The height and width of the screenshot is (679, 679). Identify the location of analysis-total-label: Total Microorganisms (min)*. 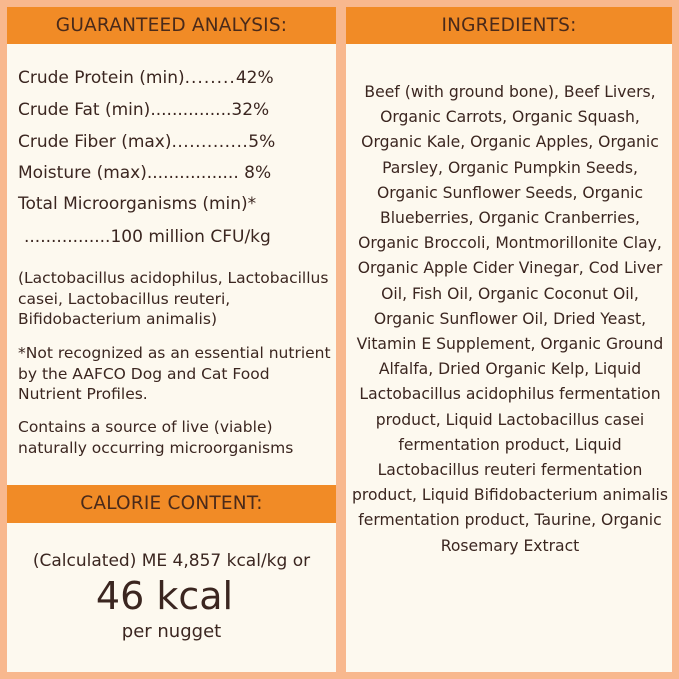
(137, 204).